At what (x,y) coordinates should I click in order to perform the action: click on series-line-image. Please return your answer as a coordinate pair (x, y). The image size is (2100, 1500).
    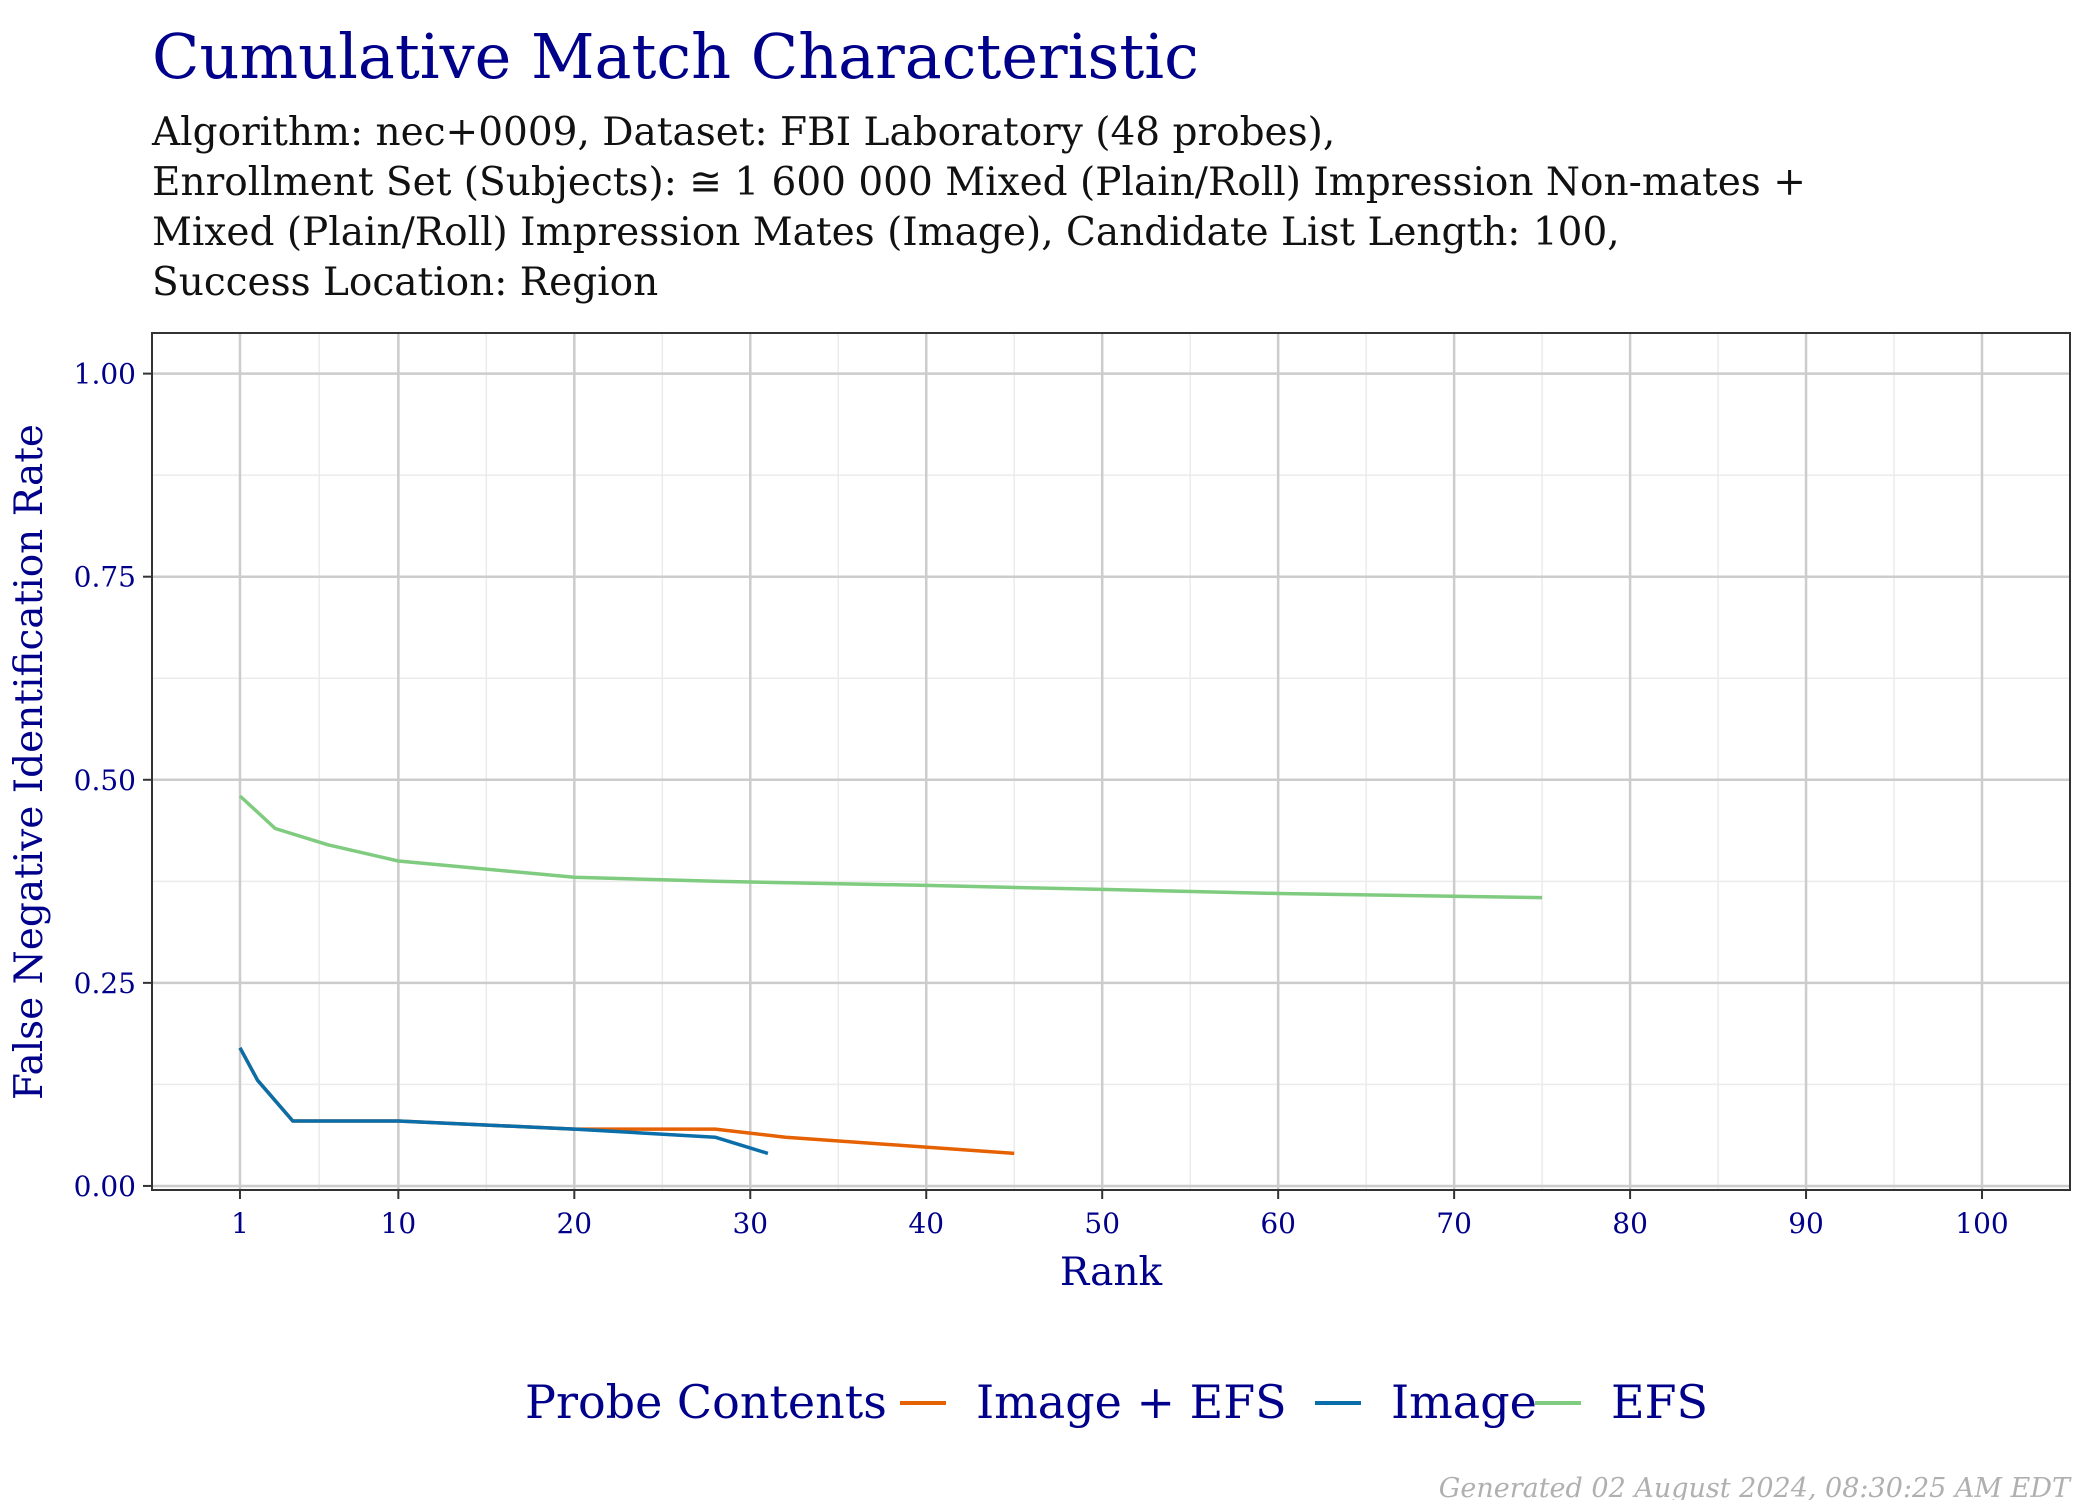
    Looking at the image, I should click on (503, 1101).